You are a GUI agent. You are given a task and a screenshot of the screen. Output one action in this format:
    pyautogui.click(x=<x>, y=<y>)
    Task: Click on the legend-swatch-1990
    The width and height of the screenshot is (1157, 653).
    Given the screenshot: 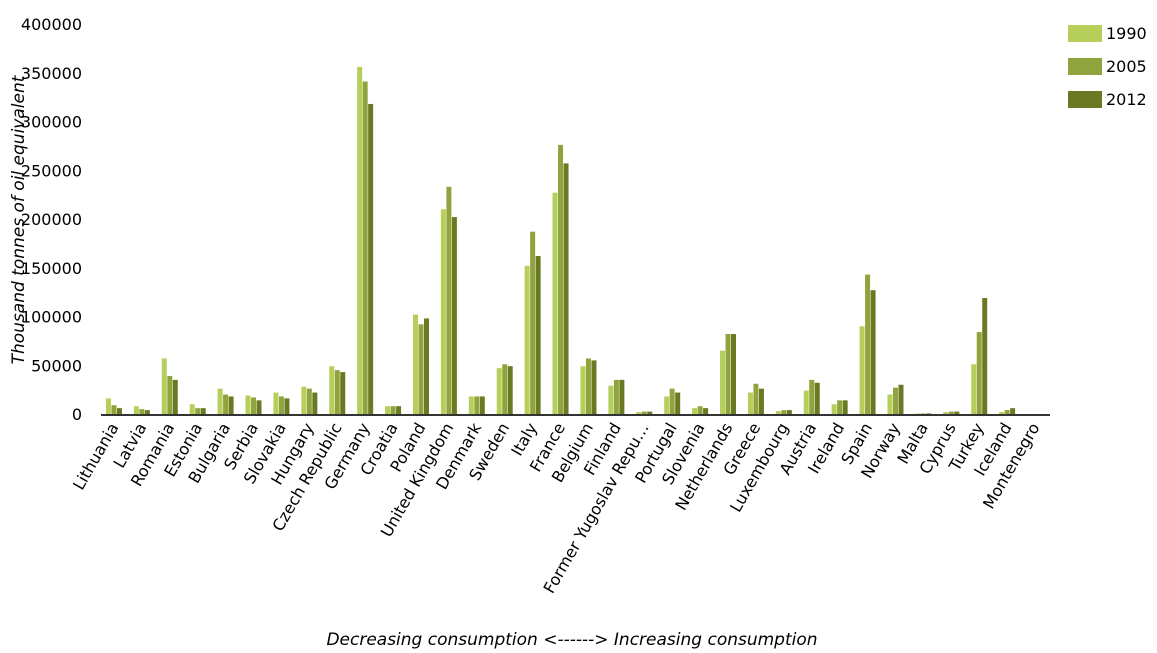 What is the action you would take?
    pyautogui.click(x=1085, y=33)
    